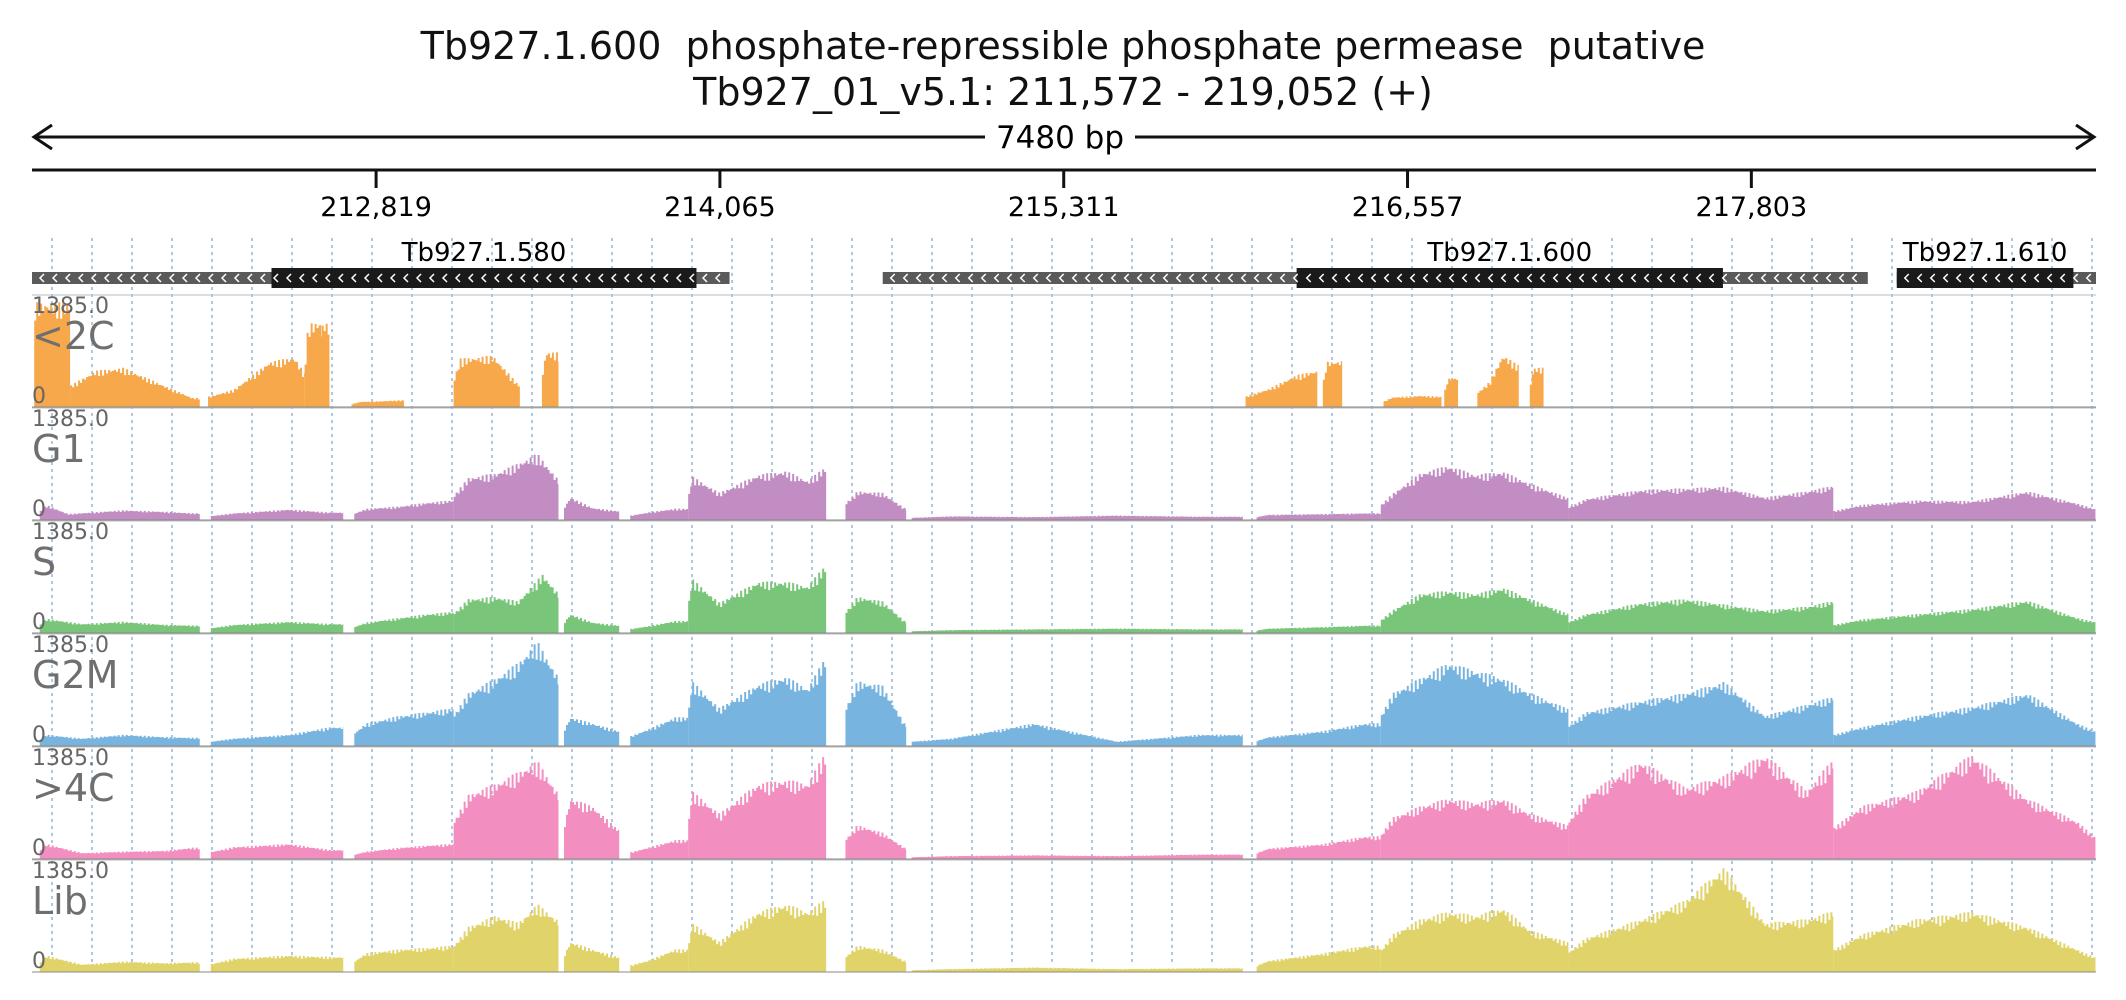 Image resolution: width=2126 pixels, height=1000 pixels. Describe the element at coordinates (1063, 92) in the screenshot. I see `chart-location: Tb927_01_v5.1: 211,572 - 219,052 (+)` at that location.